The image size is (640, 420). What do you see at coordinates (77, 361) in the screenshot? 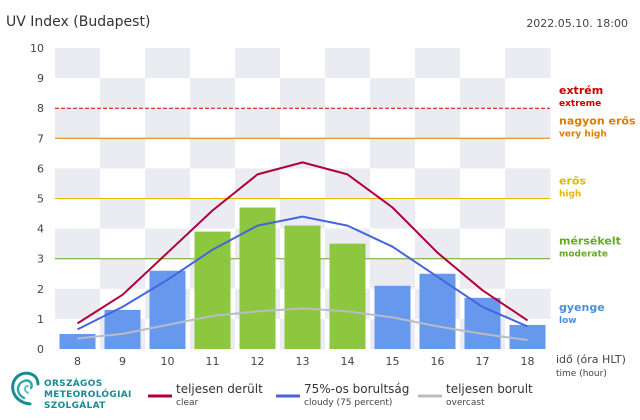
I see `x-tick-label: 8` at bounding box center [77, 361].